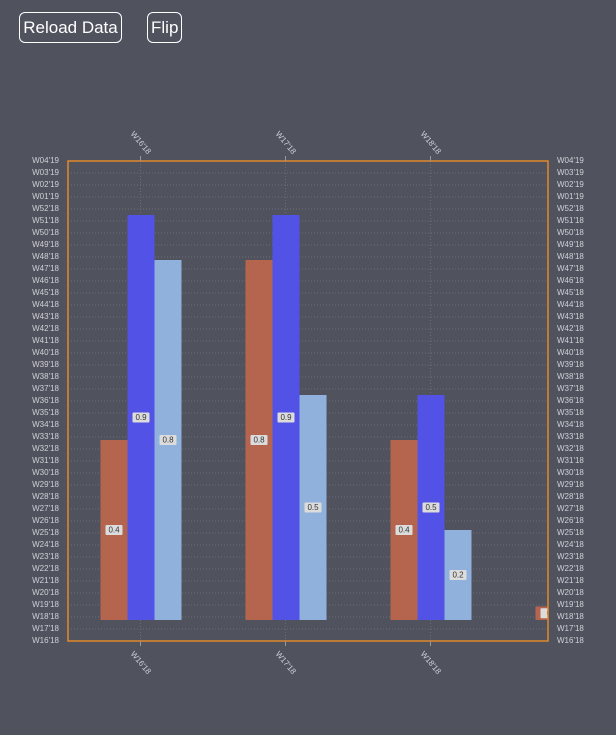  What do you see at coordinates (141, 143) in the screenshot?
I see `x2-tick-label: W16'18` at bounding box center [141, 143].